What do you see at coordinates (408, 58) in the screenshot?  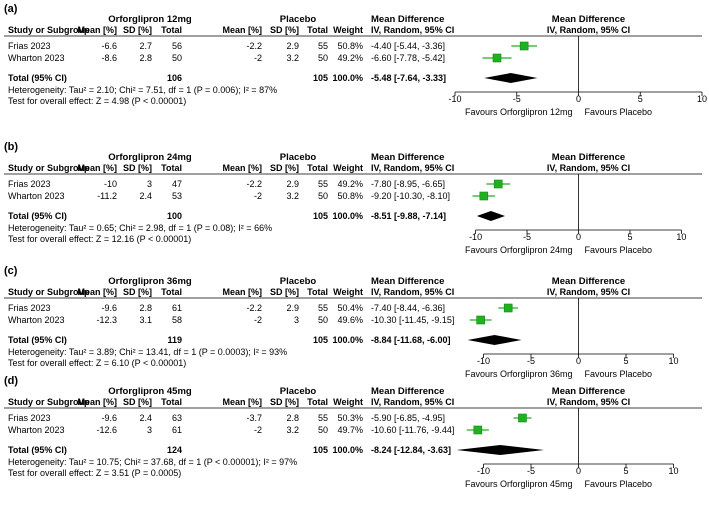 I see `study-ci-text: -6.60 [-7.78, -5.42]` at bounding box center [408, 58].